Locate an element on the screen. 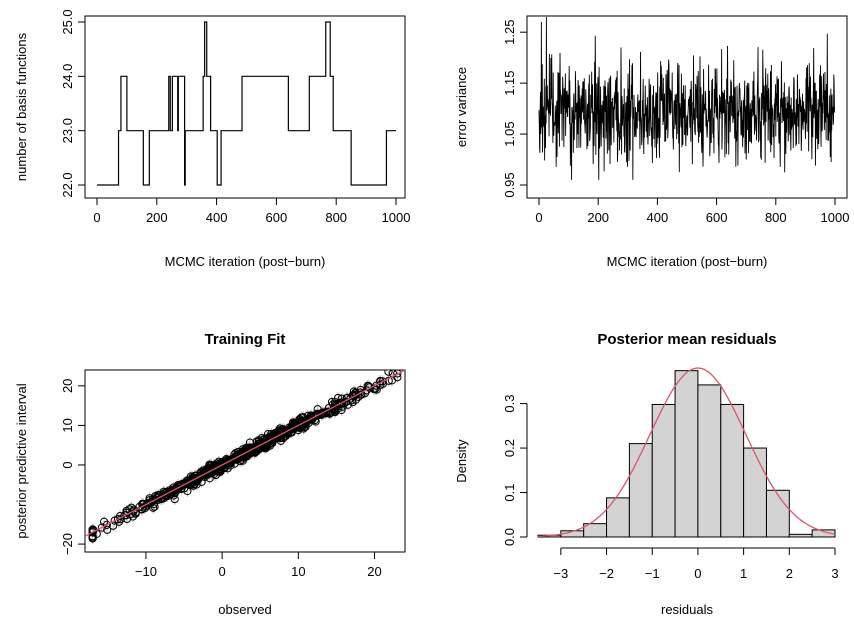 This screenshot has height=622, width=854. identity-line is located at coordinates (245, 453).